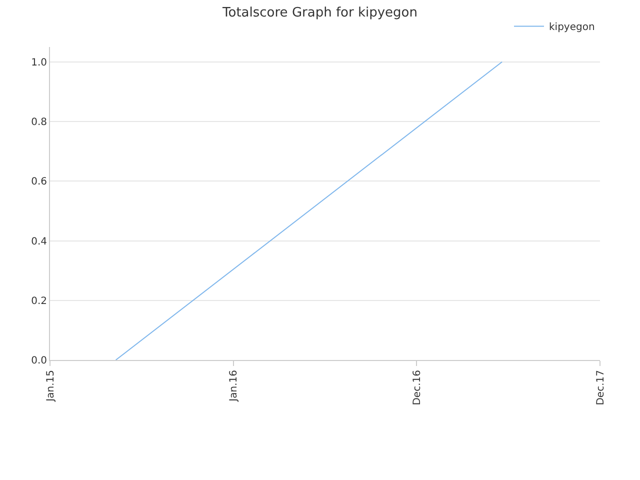 Image resolution: width=640 pixels, height=480 pixels. What do you see at coordinates (417, 388) in the screenshot?
I see `x-tick-label: Dec.16` at bounding box center [417, 388].